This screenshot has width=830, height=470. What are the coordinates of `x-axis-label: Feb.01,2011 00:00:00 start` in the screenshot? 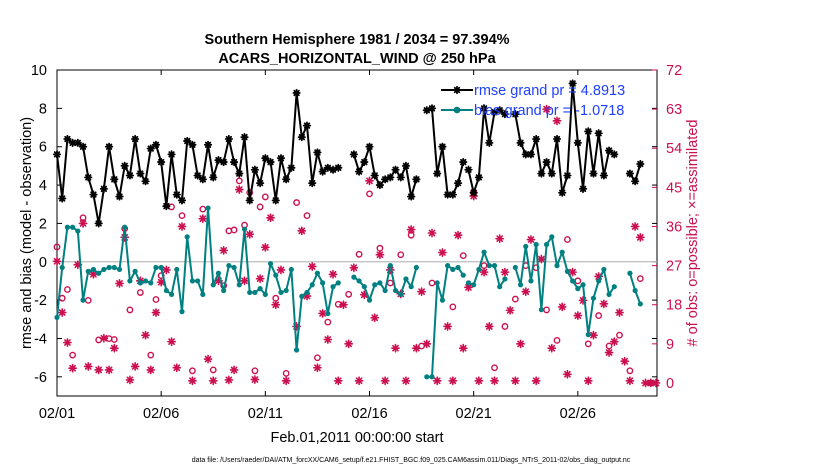 It's located at (356, 438).